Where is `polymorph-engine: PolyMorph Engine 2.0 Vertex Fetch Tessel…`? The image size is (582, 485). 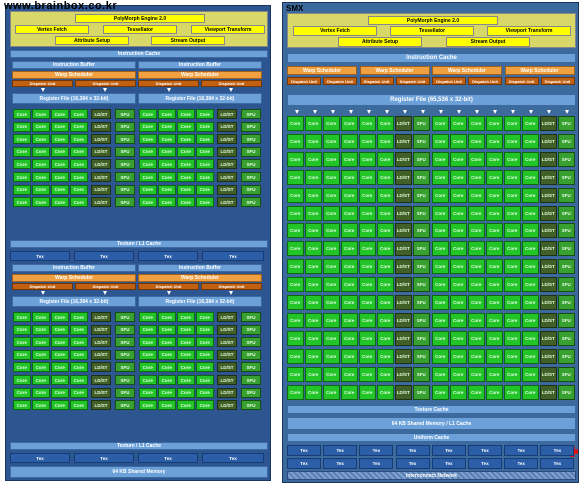
polymorph-engine: PolyMorph Engine 2.0 Vertex Fetch Tessel… is located at coordinates (139, 29).